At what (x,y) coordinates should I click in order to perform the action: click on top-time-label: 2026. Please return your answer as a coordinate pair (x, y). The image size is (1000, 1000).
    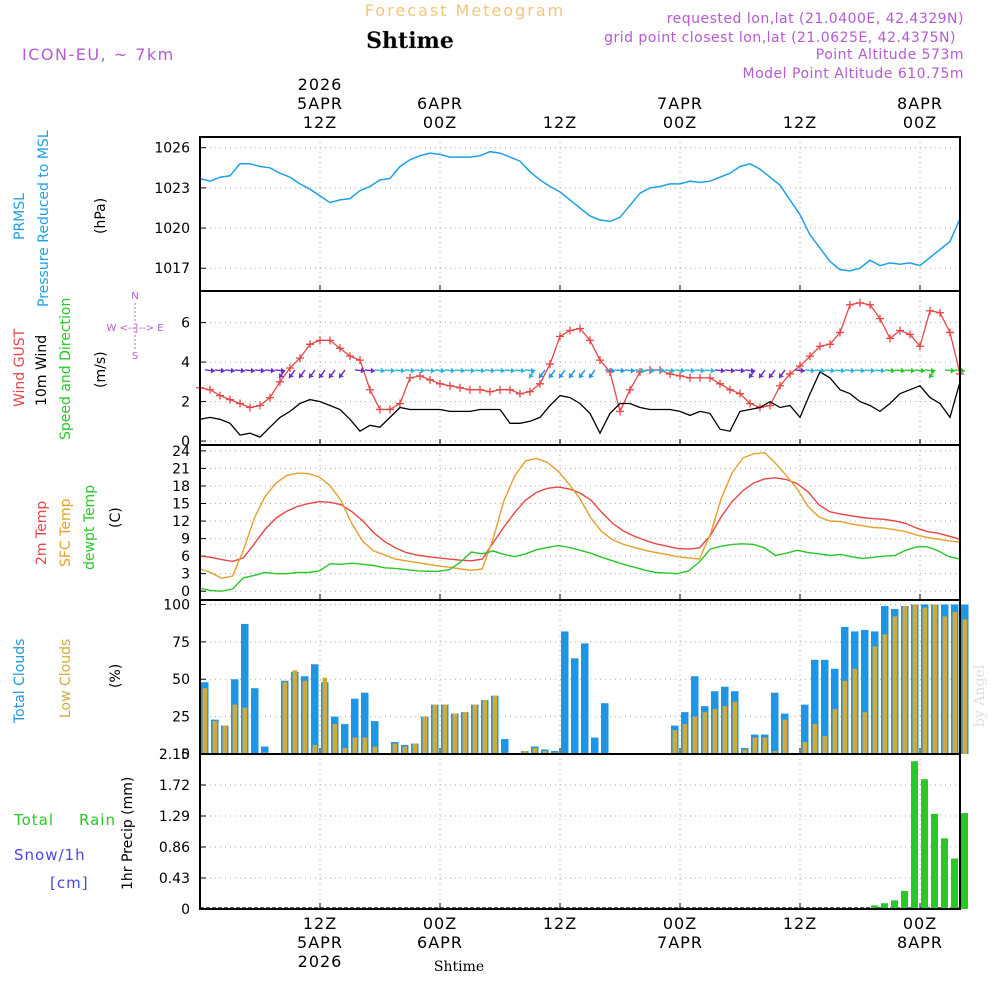
    Looking at the image, I should click on (320, 84).